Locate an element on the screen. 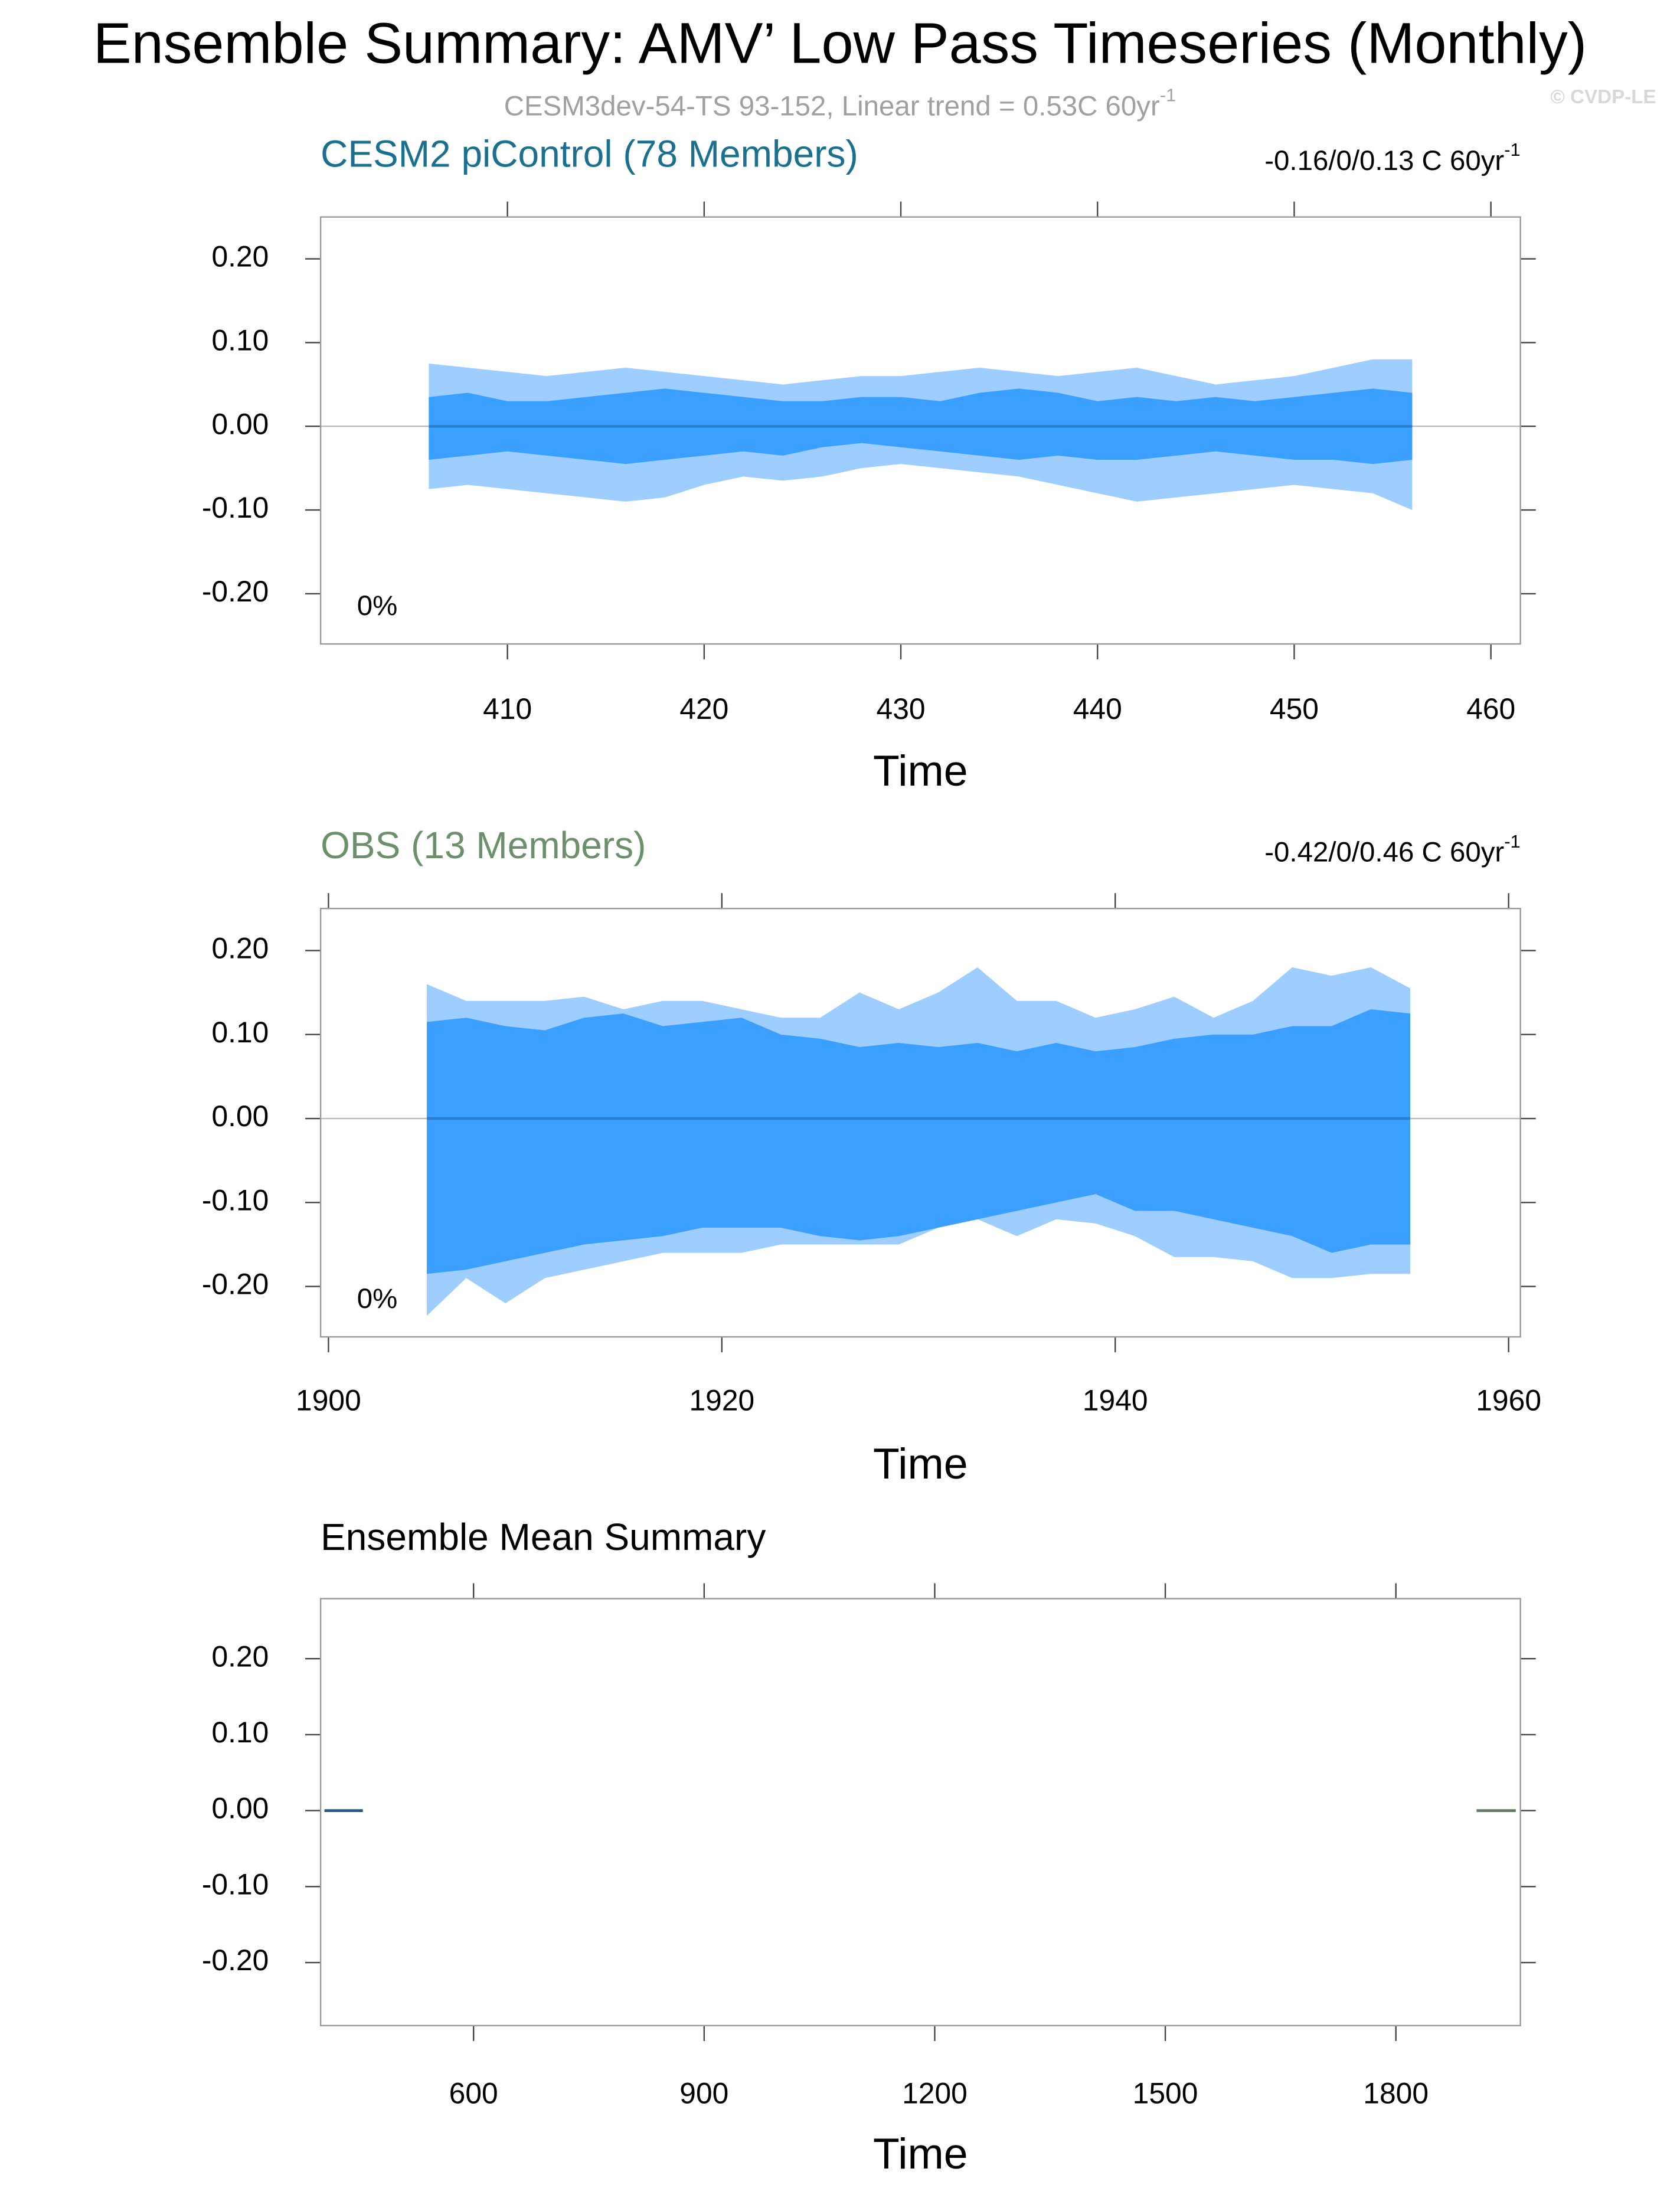 Image resolution: width=1680 pixels, height=2188 pixels. x-tick-label: 430 is located at coordinates (902, 708).